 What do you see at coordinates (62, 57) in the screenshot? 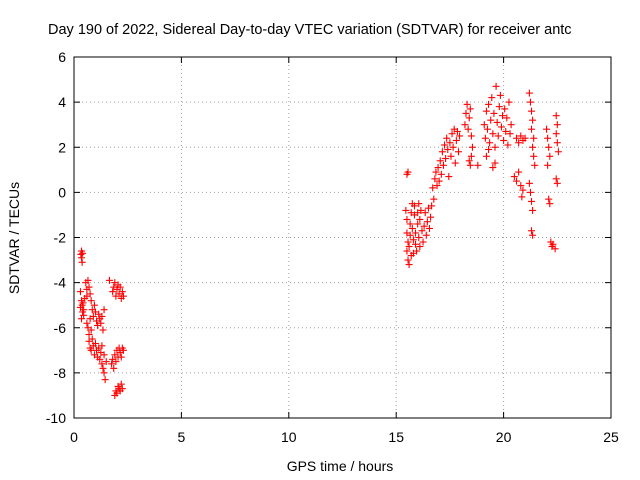
I see `y-tick-label: 6` at bounding box center [62, 57].